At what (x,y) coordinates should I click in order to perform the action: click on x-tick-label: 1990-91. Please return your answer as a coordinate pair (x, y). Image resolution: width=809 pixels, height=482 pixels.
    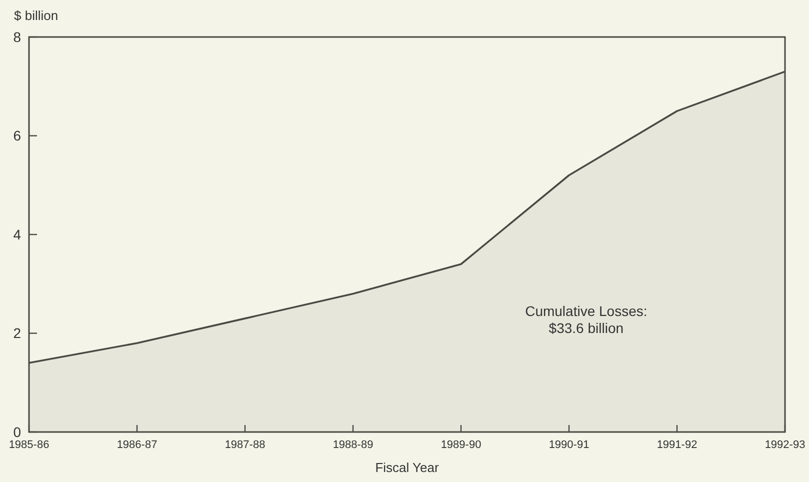
    Looking at the image, I should click on (569, 445).